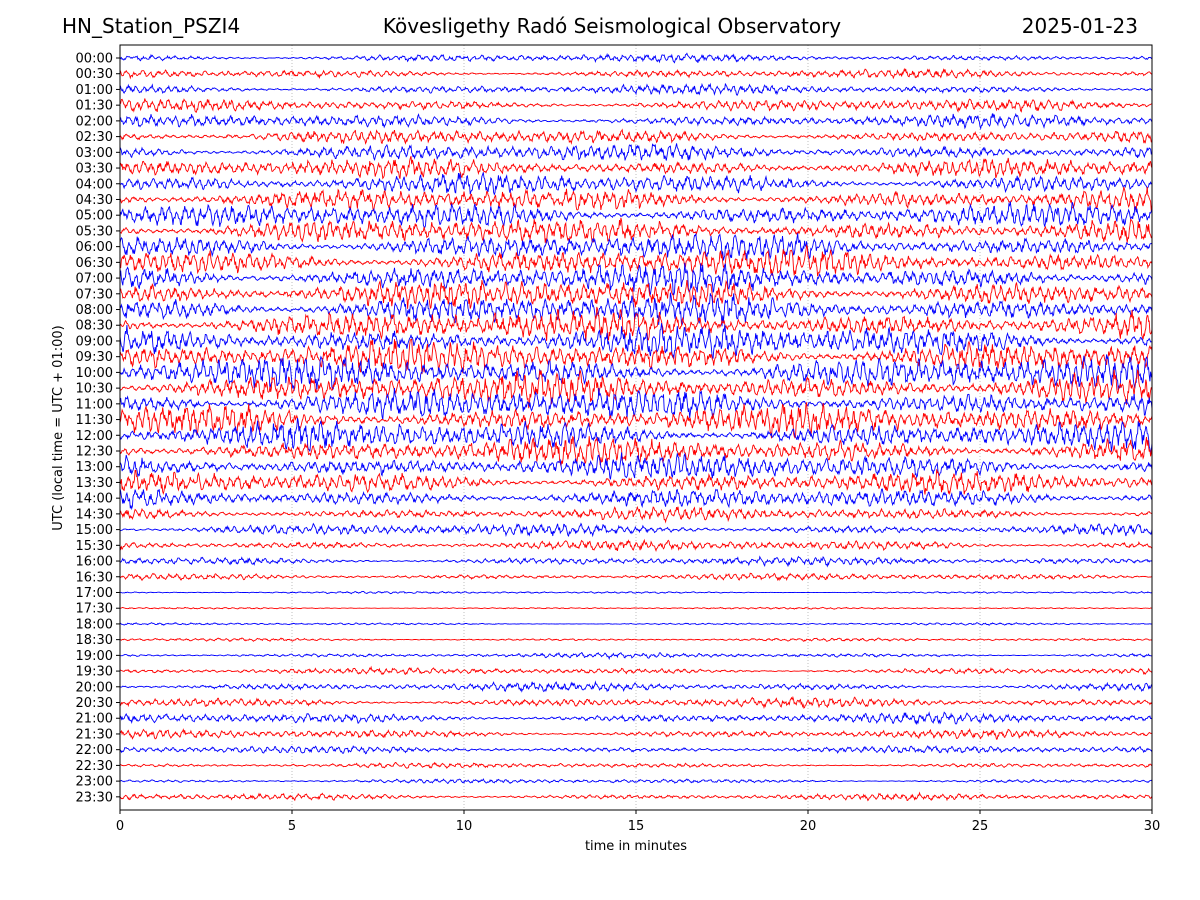 Image resolution: width=1200 pixels, height=900 pixels. Describe the element at coordinates (94, 326) in the screenshot. I see `y-tick-label: 08:30` at that location.